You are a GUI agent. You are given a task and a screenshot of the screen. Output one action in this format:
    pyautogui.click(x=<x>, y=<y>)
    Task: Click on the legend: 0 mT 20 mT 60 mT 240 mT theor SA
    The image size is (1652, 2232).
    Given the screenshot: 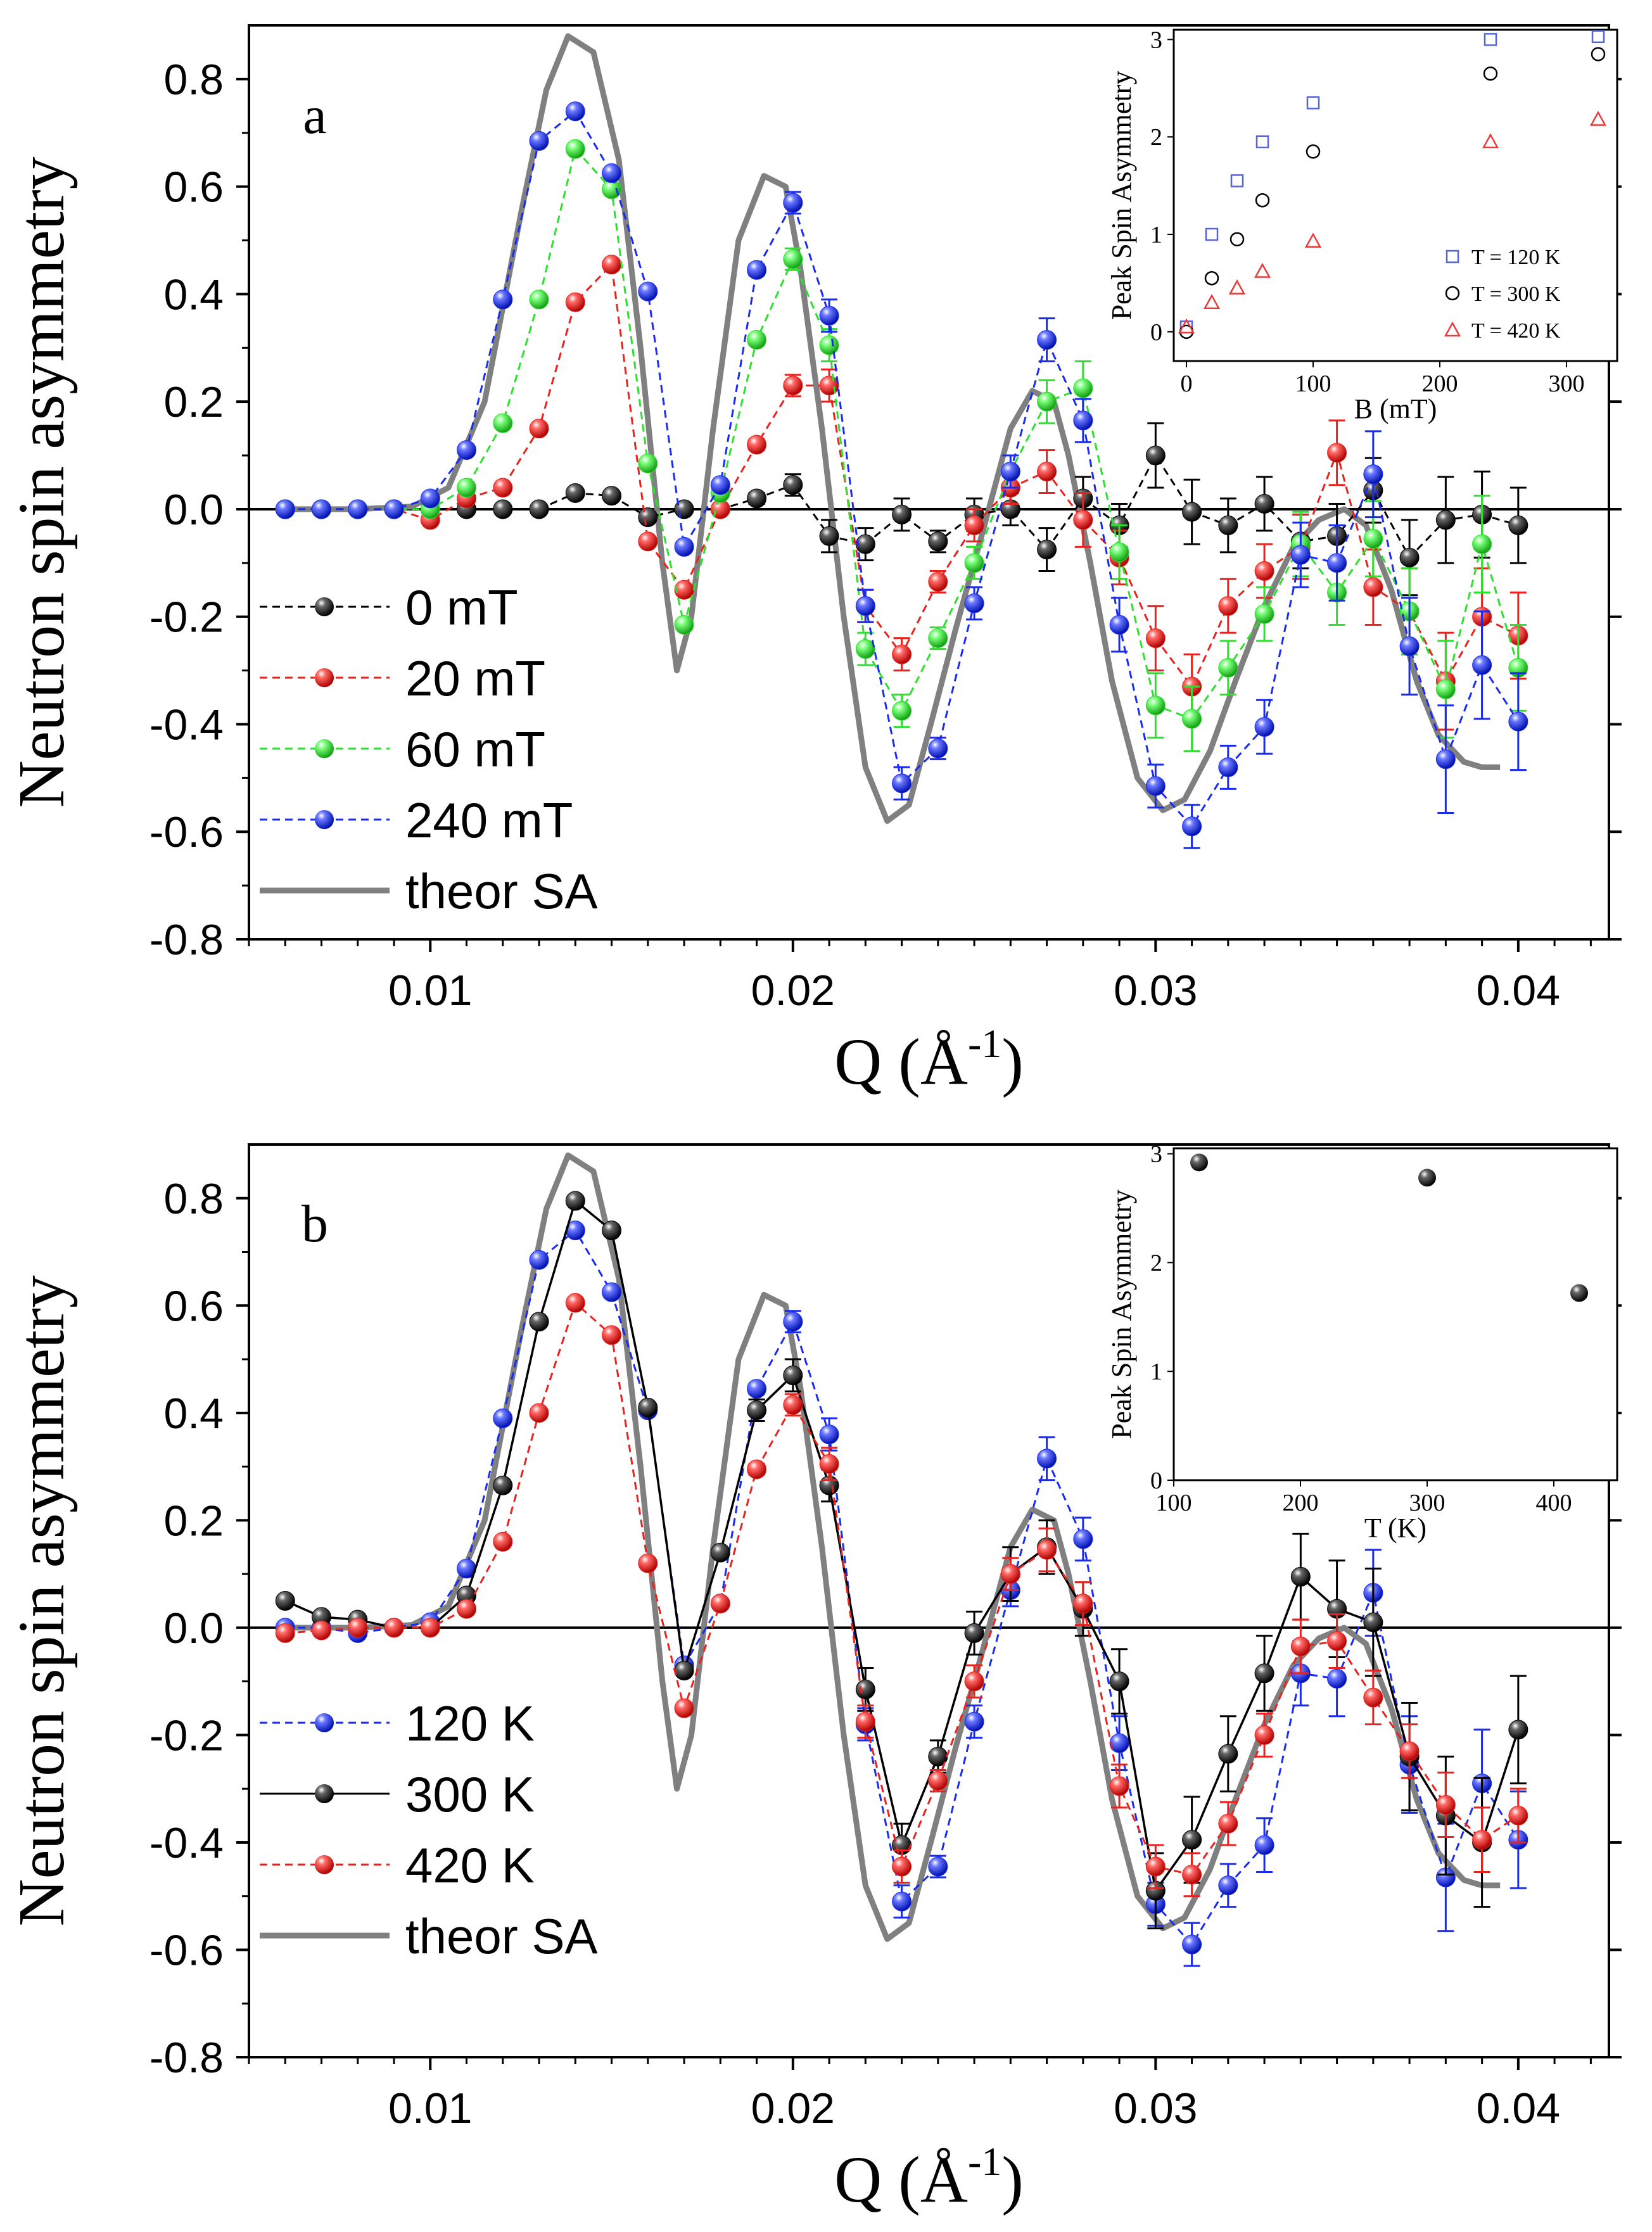 What is the action you would take?
    pyautogui.click(x=429, y=749)
    